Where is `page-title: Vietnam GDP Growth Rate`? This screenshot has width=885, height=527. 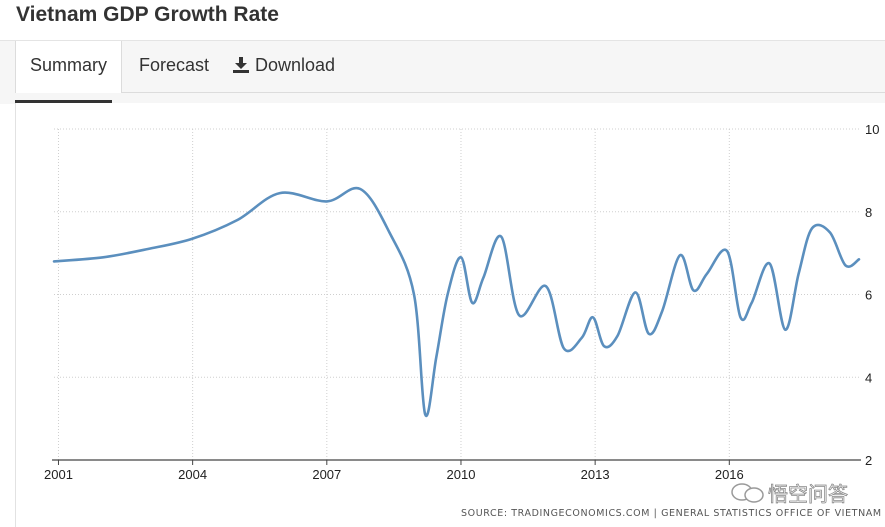 page-title: Vietnam GDP Growth Rate is located at coordinates (147, 14).